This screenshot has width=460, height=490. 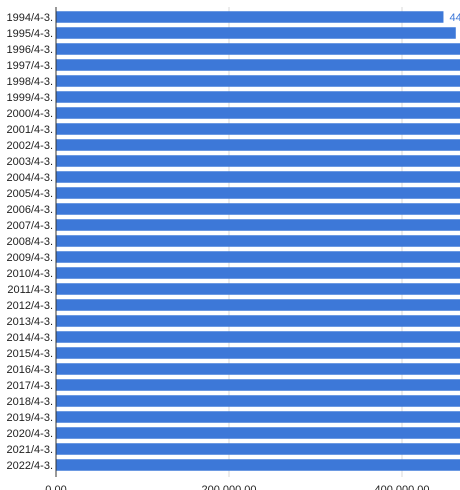 What do you see at coordinates (30, 370) in the screenshot?
I see `category-label: 2016/4-3.` at bounding box center [30, 370].